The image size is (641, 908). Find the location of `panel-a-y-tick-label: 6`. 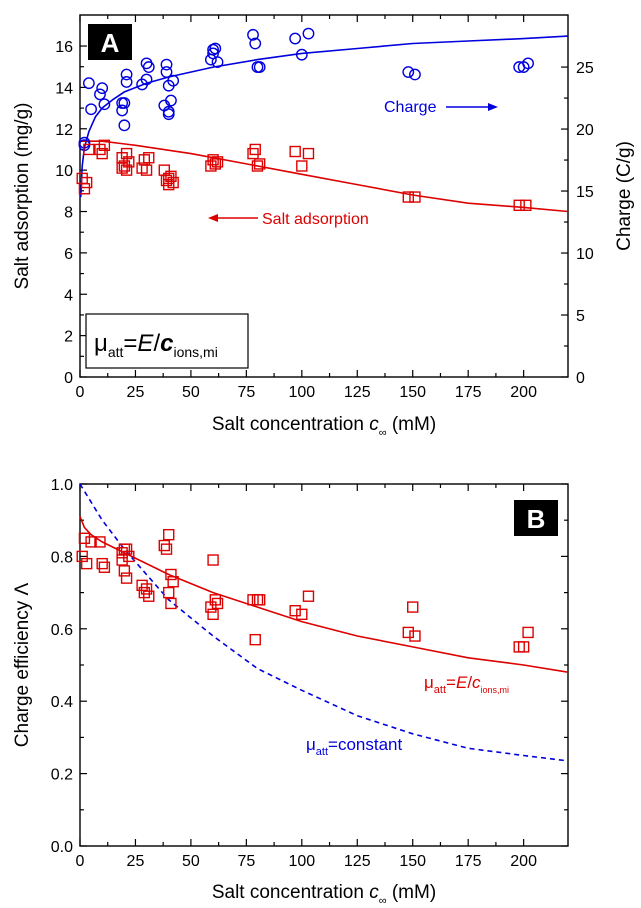

panel-a-y-tick-label: 6 is located at coordinates (68, 254).